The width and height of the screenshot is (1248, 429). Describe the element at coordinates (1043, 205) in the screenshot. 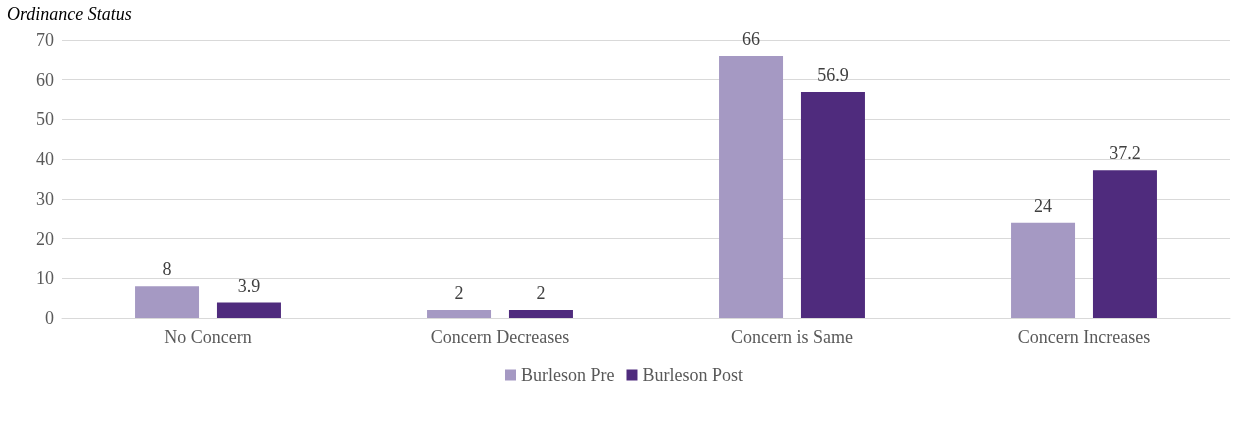

I see `data-label: 24` at that location.